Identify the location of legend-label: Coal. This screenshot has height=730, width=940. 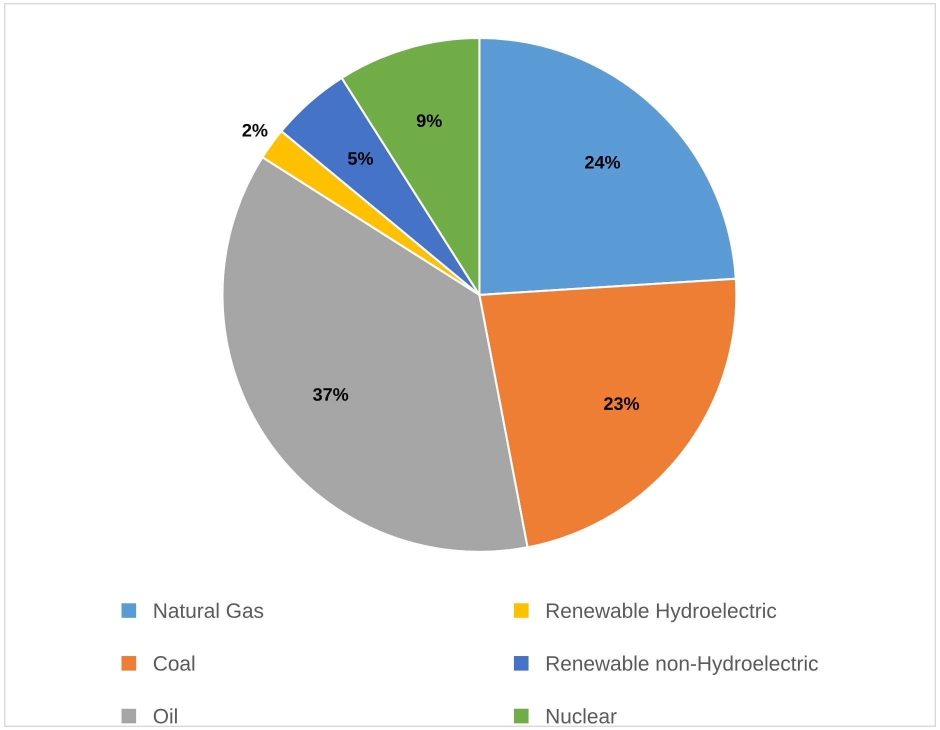
(174, 663).